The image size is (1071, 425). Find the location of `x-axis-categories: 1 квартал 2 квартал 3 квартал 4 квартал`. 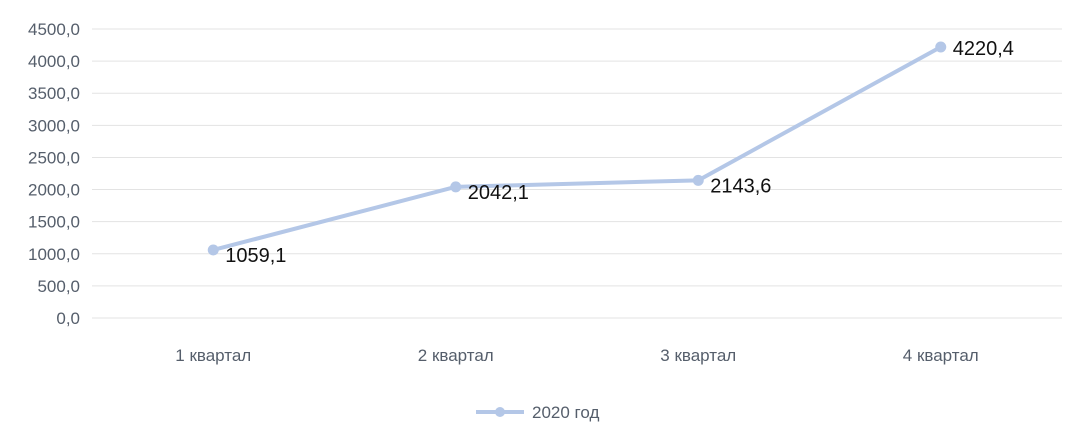

x-axis-categories: 1 квартал 2 квартал 3 квартал 4 квартал is located at coordinates (576, 355).